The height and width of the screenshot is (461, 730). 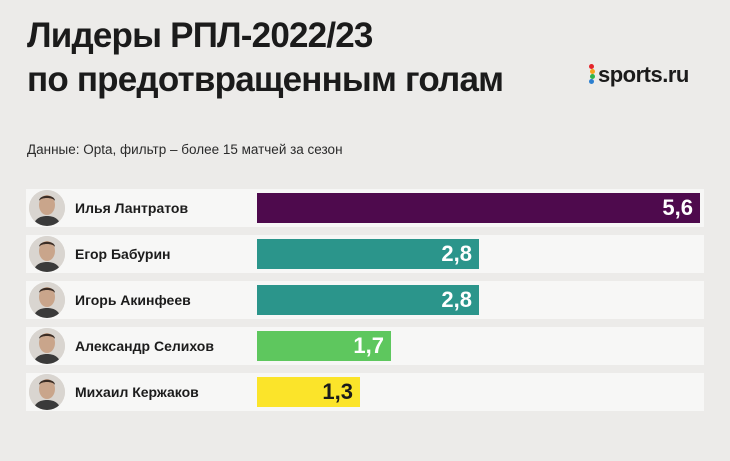 I want to click on logo-dot-green, so click(x=592, y=76).